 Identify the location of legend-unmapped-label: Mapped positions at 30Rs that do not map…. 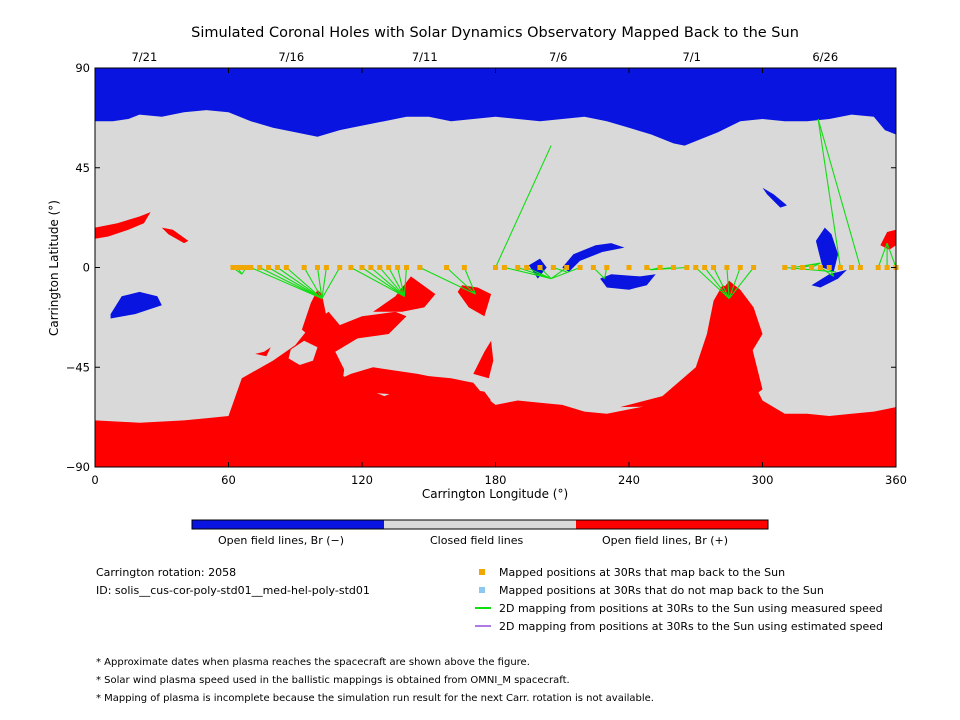
(661, 590).